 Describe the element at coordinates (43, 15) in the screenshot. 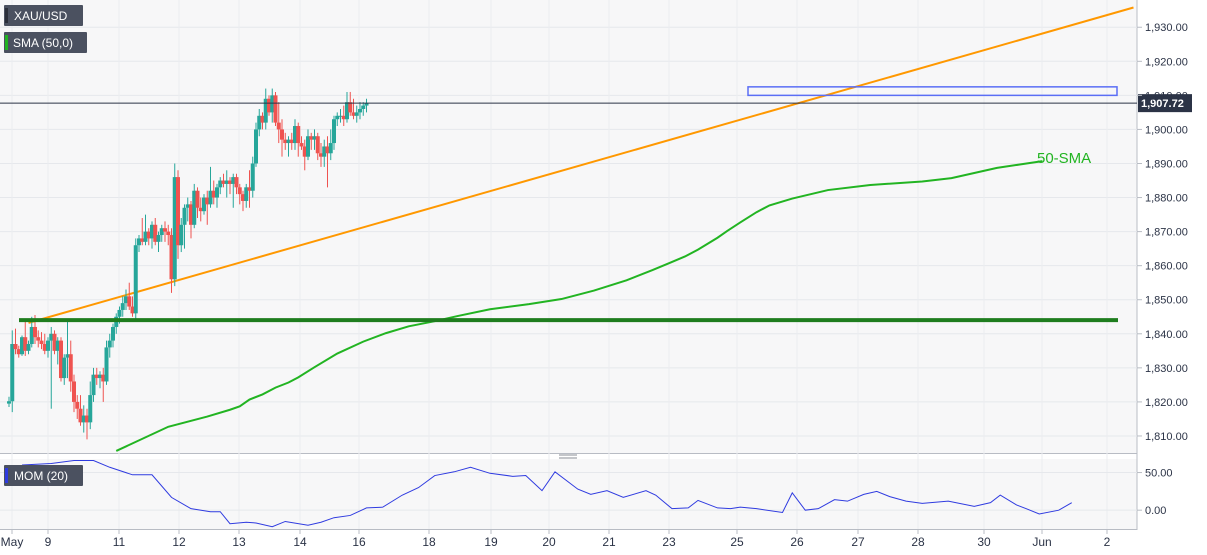

I see `symbol-legend: XAU/USD` at that location.